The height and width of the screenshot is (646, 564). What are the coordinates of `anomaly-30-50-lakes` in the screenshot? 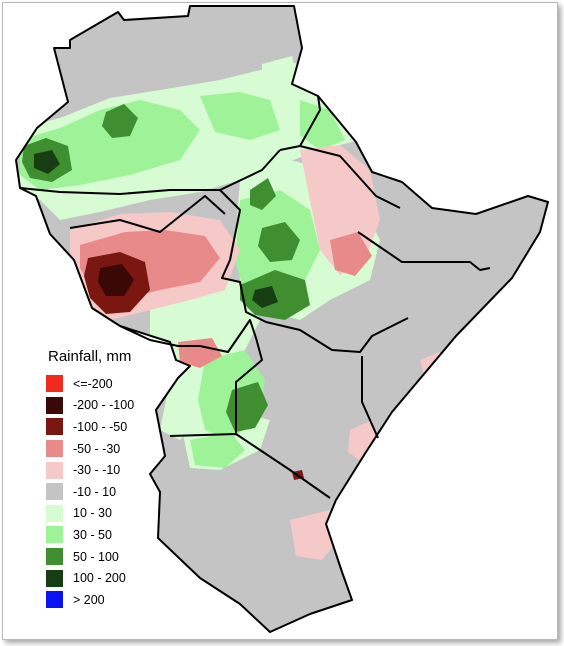 It's located at (217, 450).